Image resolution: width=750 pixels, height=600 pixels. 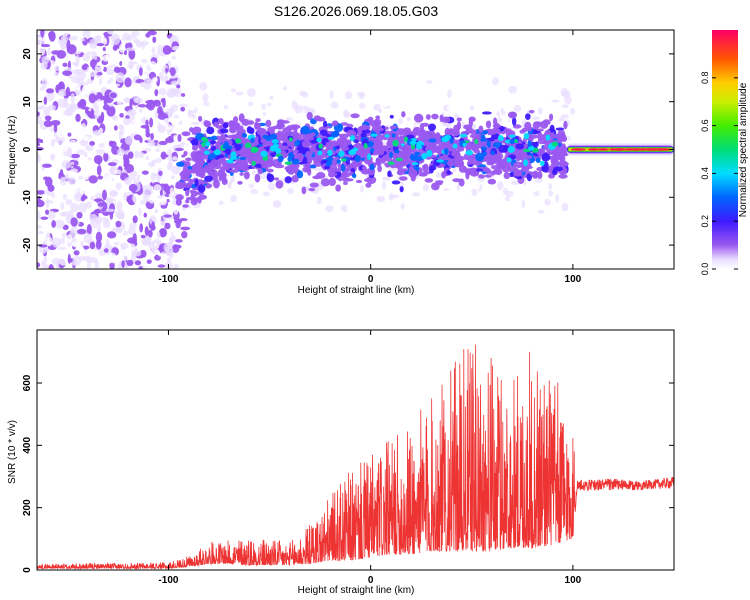 I want to click on snr-x-tick-label: 0, so click(x=371, y=580).